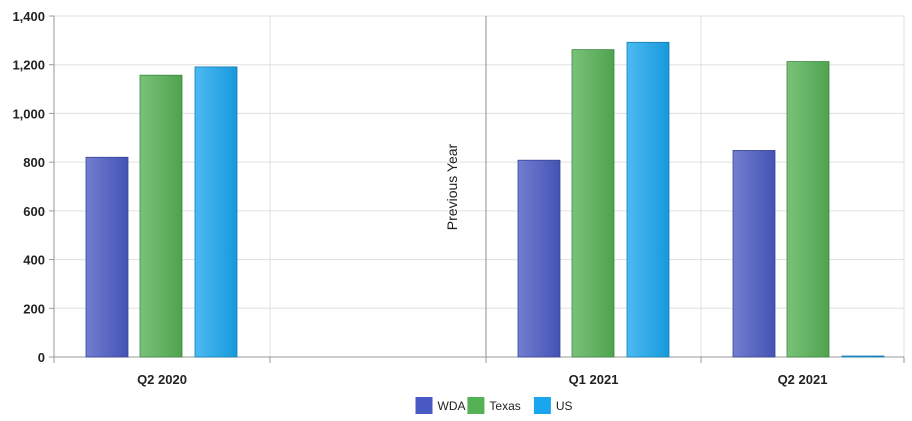 The image size is (912, 421). What do you see at coordinates (539, 258) in the screenshot?
I see `bar-wda-q1-2021` at bounding box center [539, 258].